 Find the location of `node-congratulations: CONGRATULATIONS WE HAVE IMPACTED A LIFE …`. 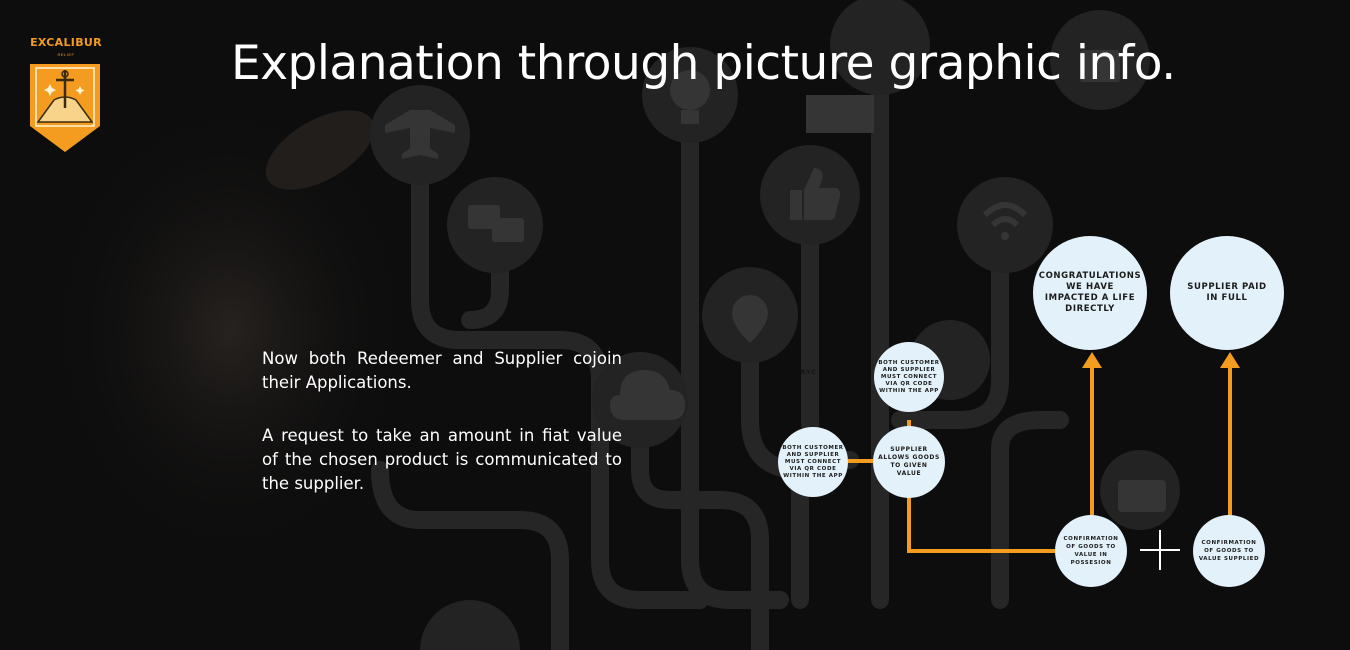

node-congratulations: CONGRATULATIONS WE HAVE IMPACTED A LIFE … is located at coordinates (1090, 293).